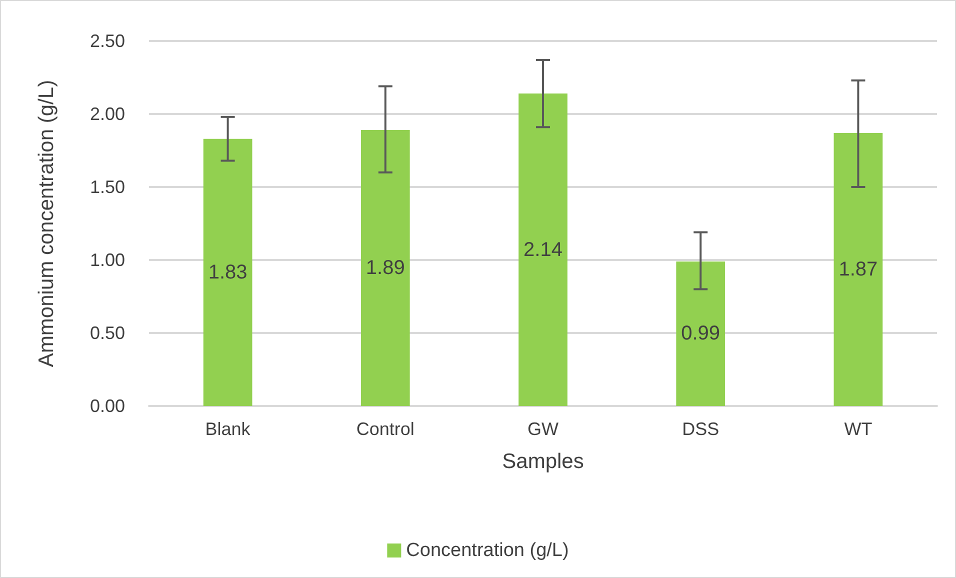 The height and width of the screenshot is (578, 956). Describe the element at coordinates (107, 260) in the screenshot. I see `y-tick-label: 1.00` at that location.